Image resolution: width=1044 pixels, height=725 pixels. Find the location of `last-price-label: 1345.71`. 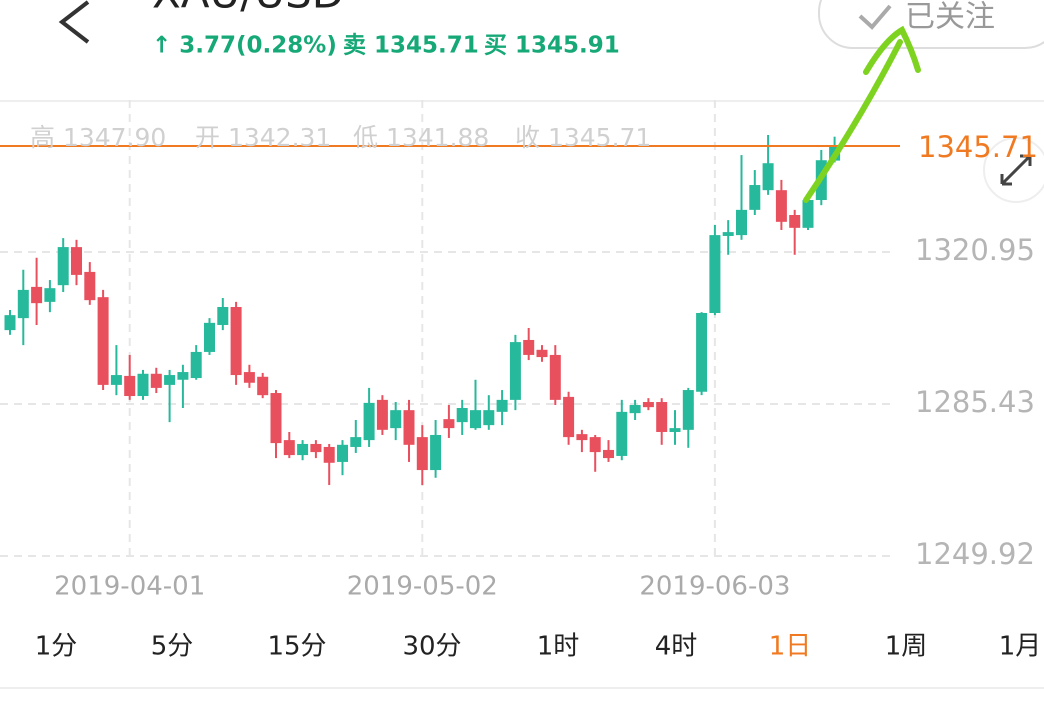

last-price-label: 1345.71 is located at coordinates (978, 147).